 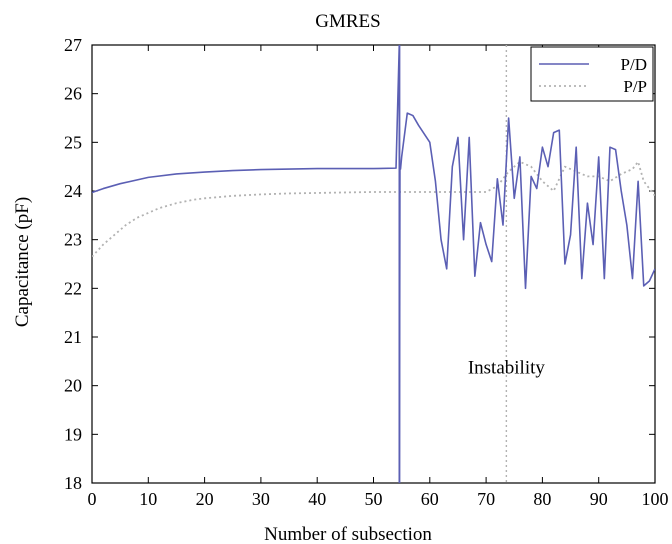 I want to click on legend-label: P/P, so click(x=635, y=86).